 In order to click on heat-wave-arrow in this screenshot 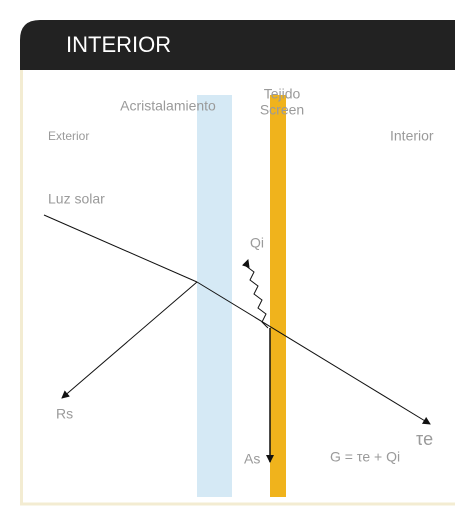, I will do `click(255, 294)`.